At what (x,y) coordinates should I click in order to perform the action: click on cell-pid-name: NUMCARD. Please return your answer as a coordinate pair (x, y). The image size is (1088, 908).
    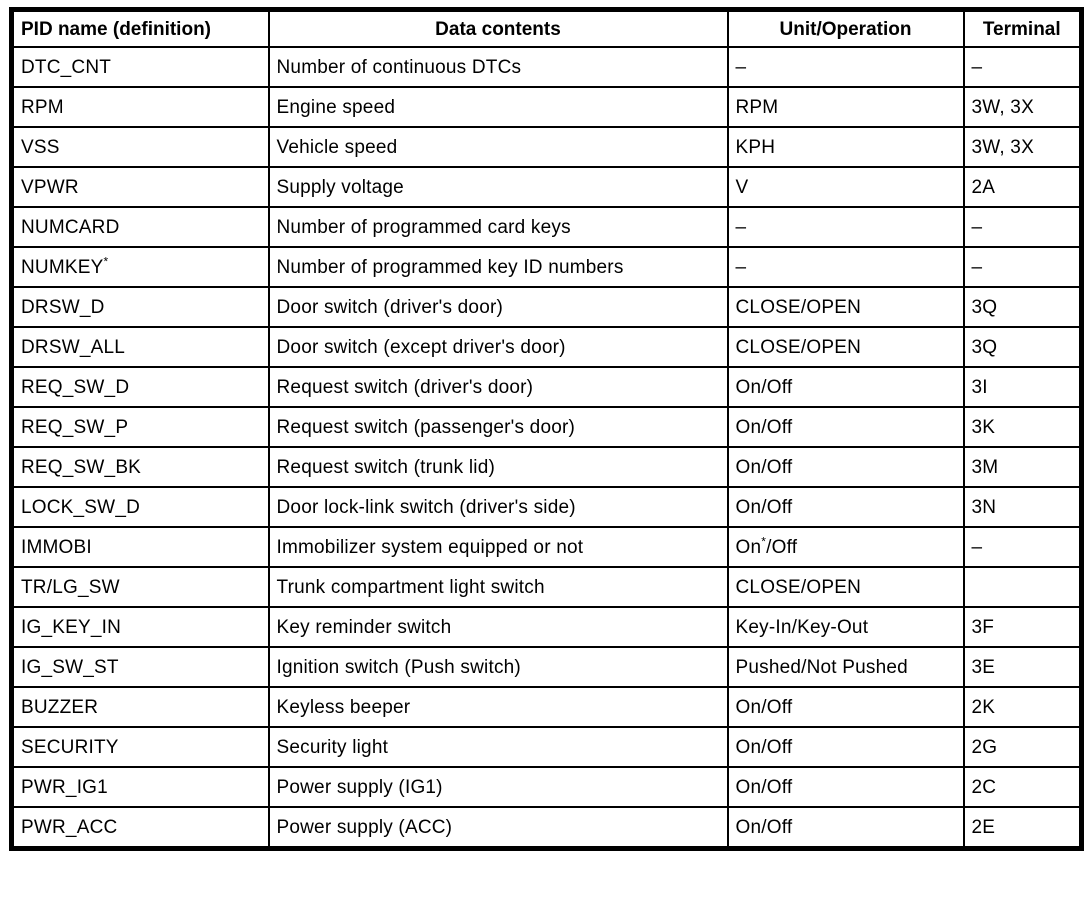
    Looking at the image, I should click on (140, 227).